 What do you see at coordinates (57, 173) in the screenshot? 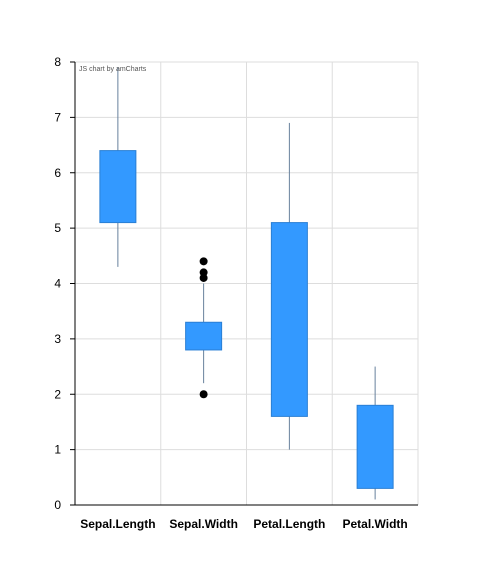
I see `y-tick-label: 6` at bounding box center [57, 173].